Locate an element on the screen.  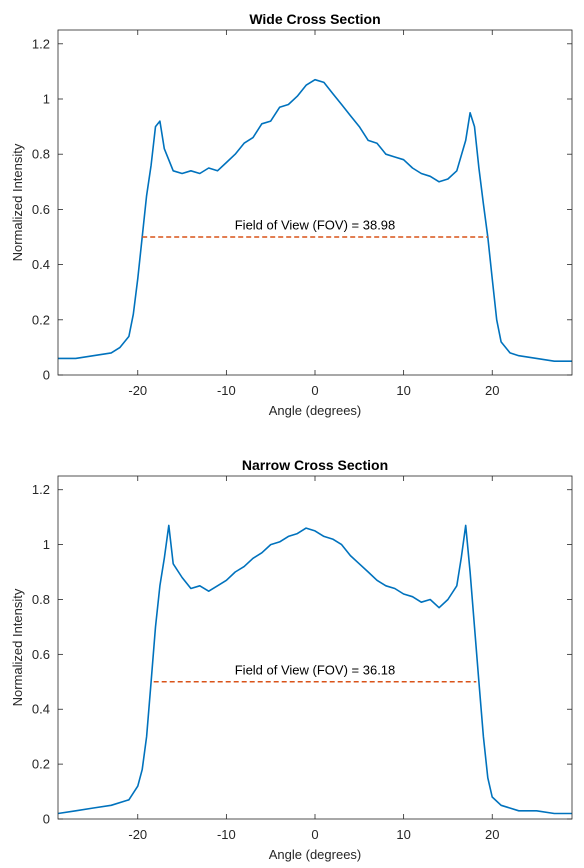
fov-annotation: Field of View (FOV) = 36.18 is located at coordinates (315, 669).